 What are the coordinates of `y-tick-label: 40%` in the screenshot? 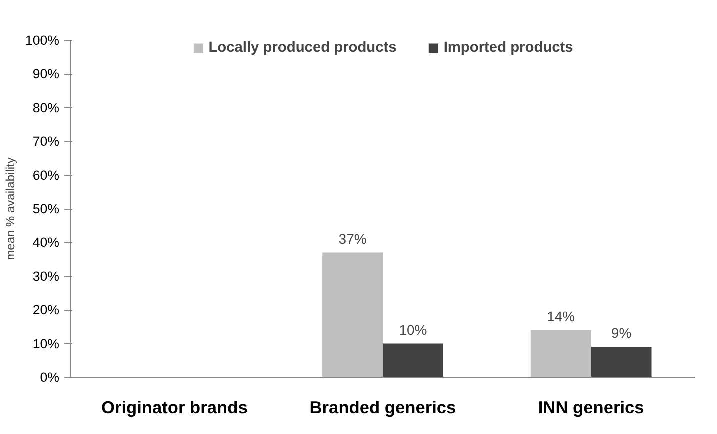 It's located at (46, 242).